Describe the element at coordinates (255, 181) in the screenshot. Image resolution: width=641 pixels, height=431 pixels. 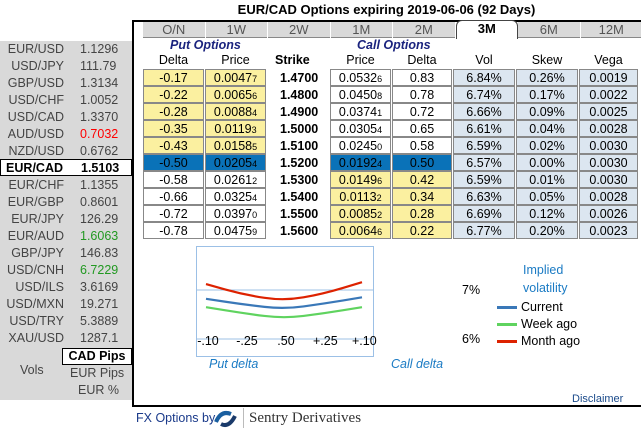
I see `put-price-last-digit: 2` at that location.